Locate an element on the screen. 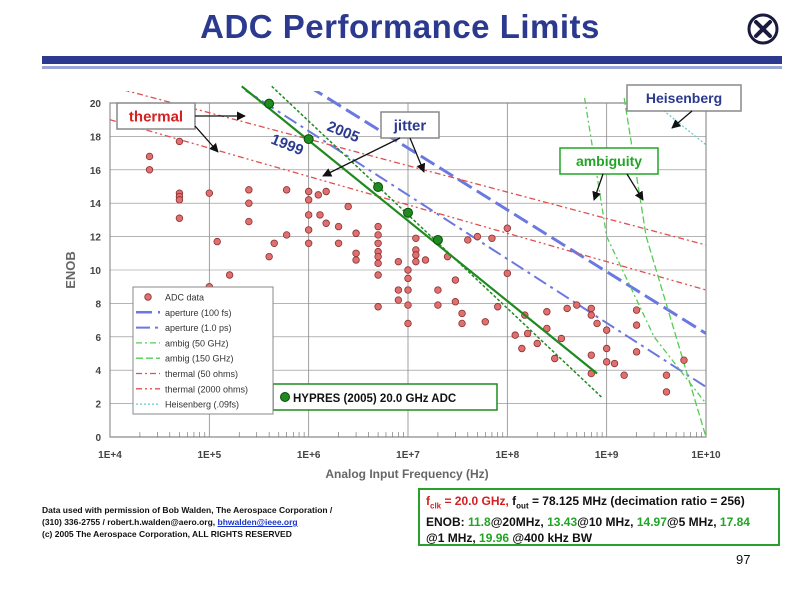 The height and width of the screenshot is (600, 800). y-tick-label: 10 is located at coordinates (96, 271).